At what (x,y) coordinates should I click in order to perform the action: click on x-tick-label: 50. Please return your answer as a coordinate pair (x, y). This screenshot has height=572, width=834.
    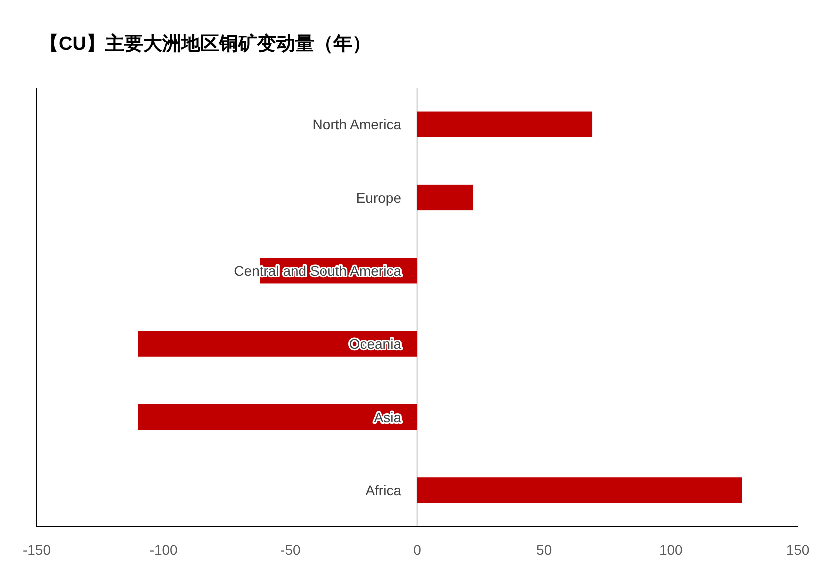
    Looking at the image, I should click on (544, 550).